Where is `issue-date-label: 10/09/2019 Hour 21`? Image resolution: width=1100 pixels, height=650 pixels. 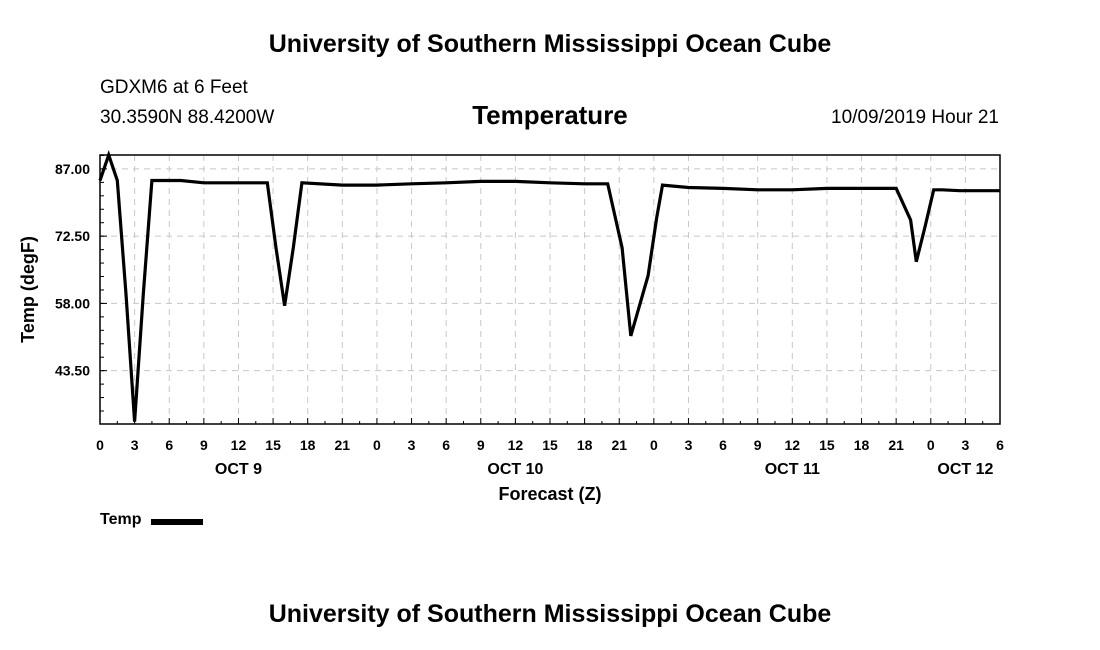
issue-date-label: 10/09/2019 Hour 21 is located at coordinates (915, 117).